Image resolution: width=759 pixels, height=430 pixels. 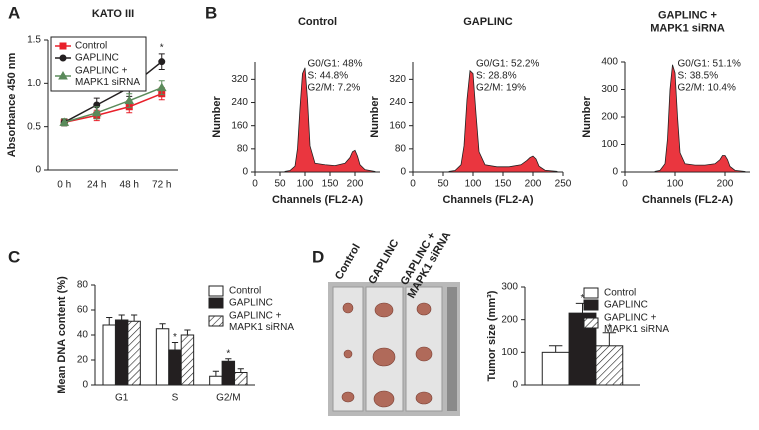 What do you see at coordinates (348, 262) in the screenshot?
I see `image-label: Control` at bounding box center [348, 262].